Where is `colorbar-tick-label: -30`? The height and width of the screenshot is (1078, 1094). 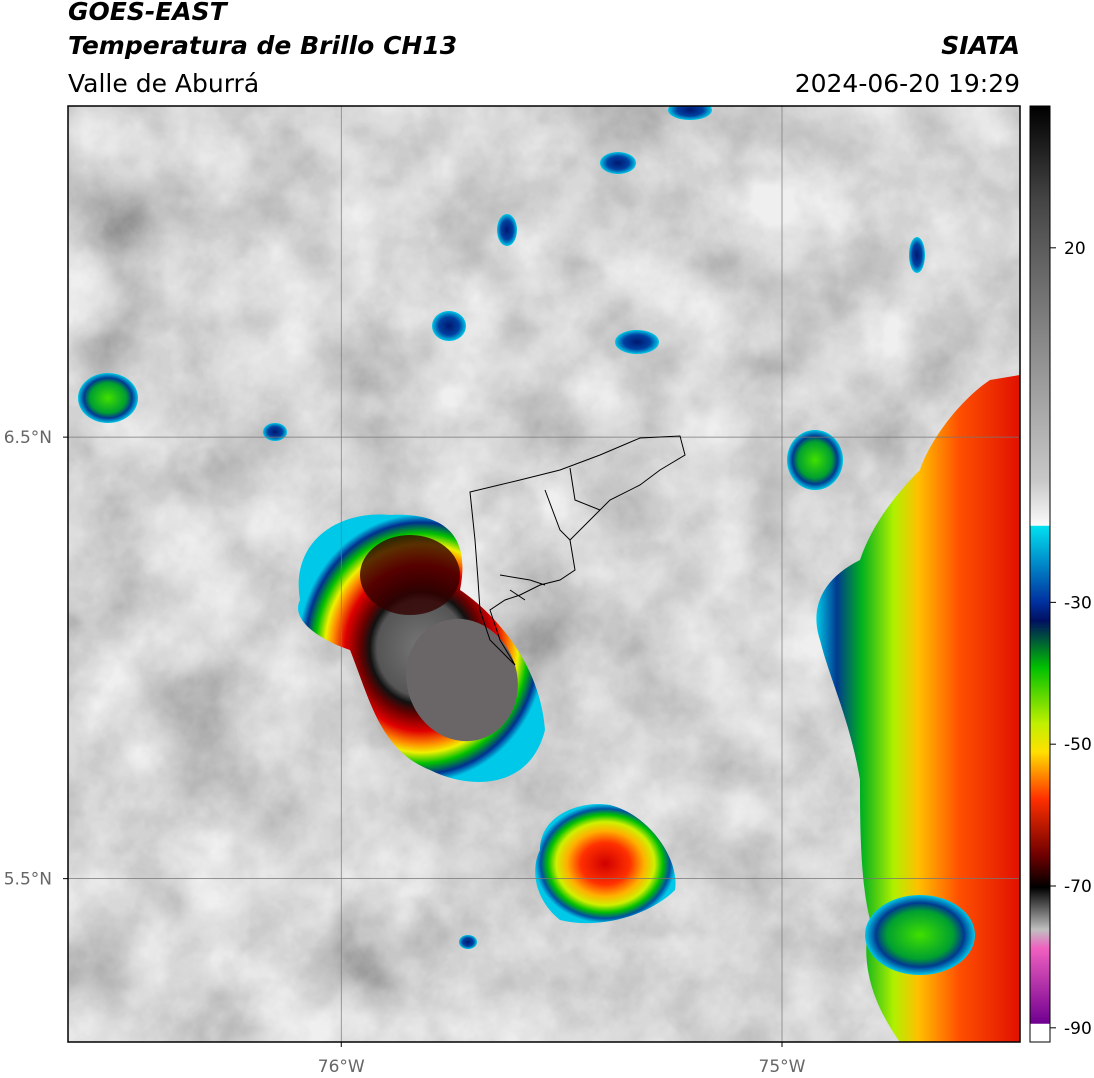
colorbar-tick-label: -30 is located at coordinates (1078, 603).